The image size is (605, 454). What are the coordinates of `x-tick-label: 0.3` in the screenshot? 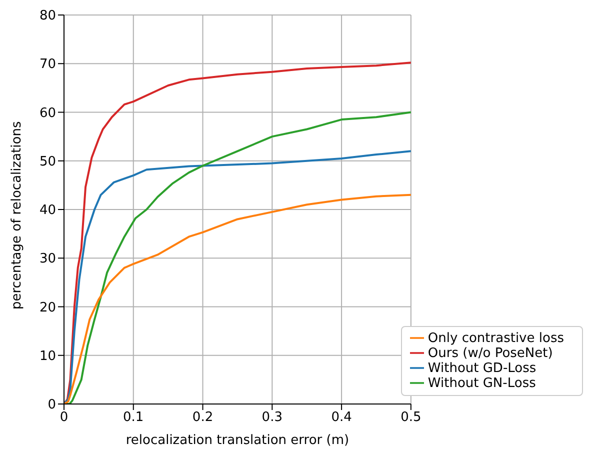 It's located at (272, 418).